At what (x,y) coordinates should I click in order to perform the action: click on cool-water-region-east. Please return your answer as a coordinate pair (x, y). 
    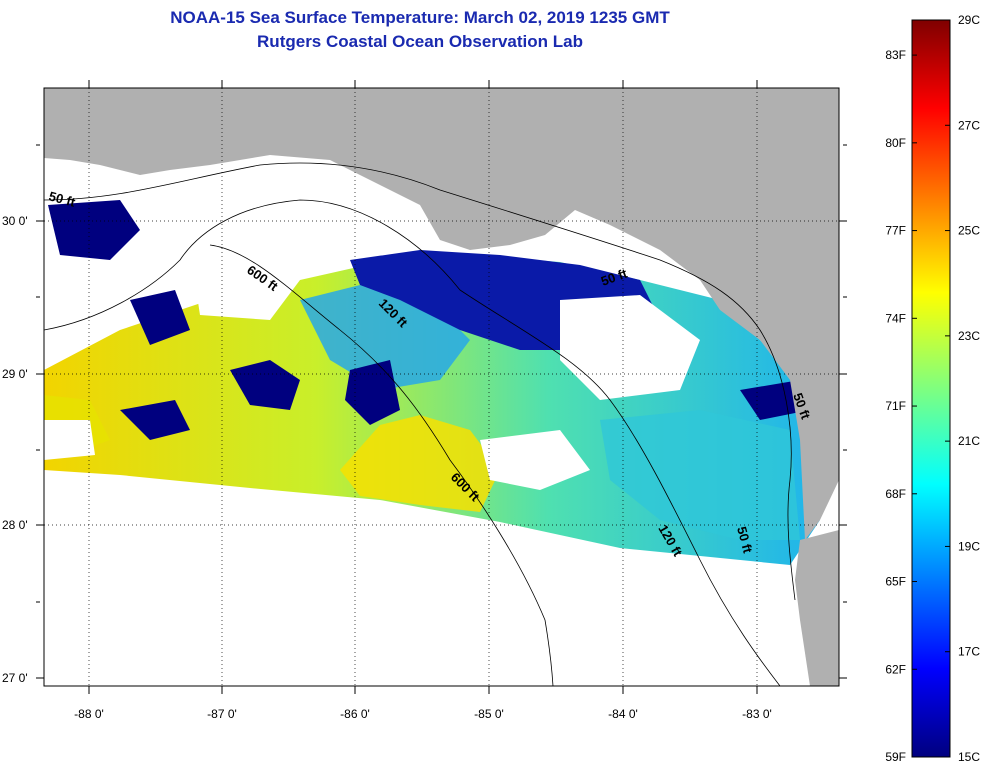
    Looking at the image, I should click on (700, 475).